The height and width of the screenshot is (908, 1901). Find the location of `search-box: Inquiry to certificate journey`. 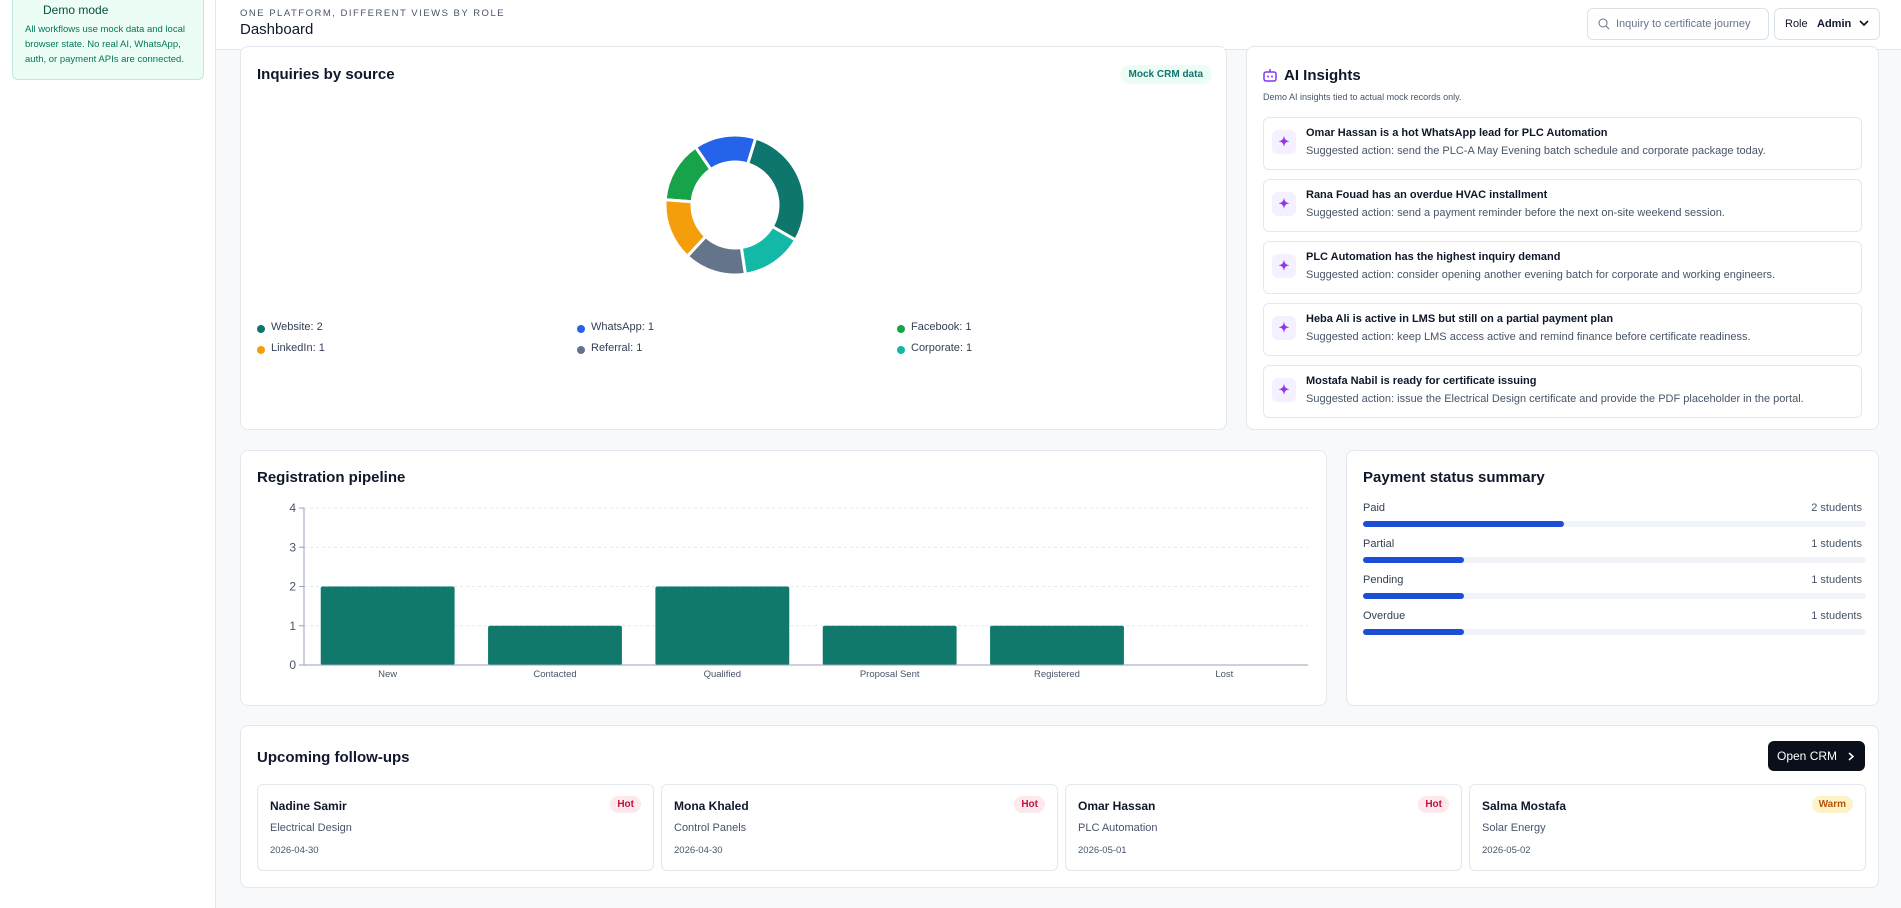

search-box: Inquiry to certificate journey is located at coordinates (1678, 24).